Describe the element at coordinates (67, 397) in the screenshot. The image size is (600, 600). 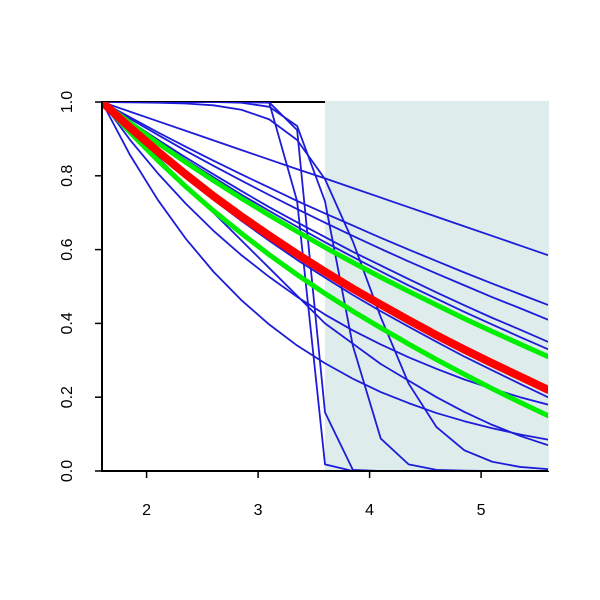
I see `y-tick-label: 0.2` at that location.